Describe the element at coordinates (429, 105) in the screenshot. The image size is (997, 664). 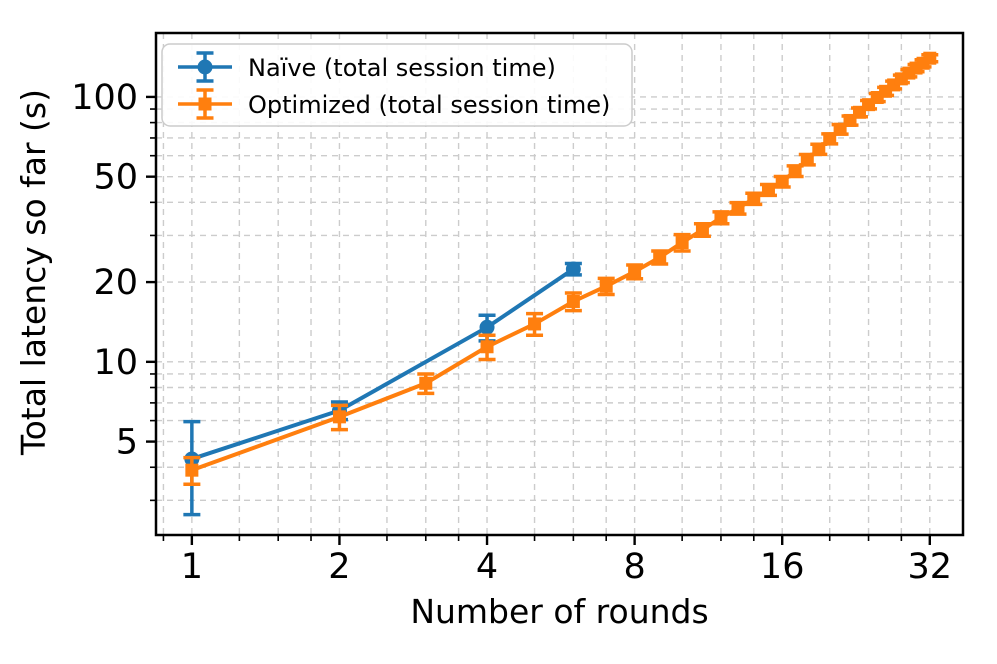
I see `legend-label-optimized: Optimized (total session time)` at that location.